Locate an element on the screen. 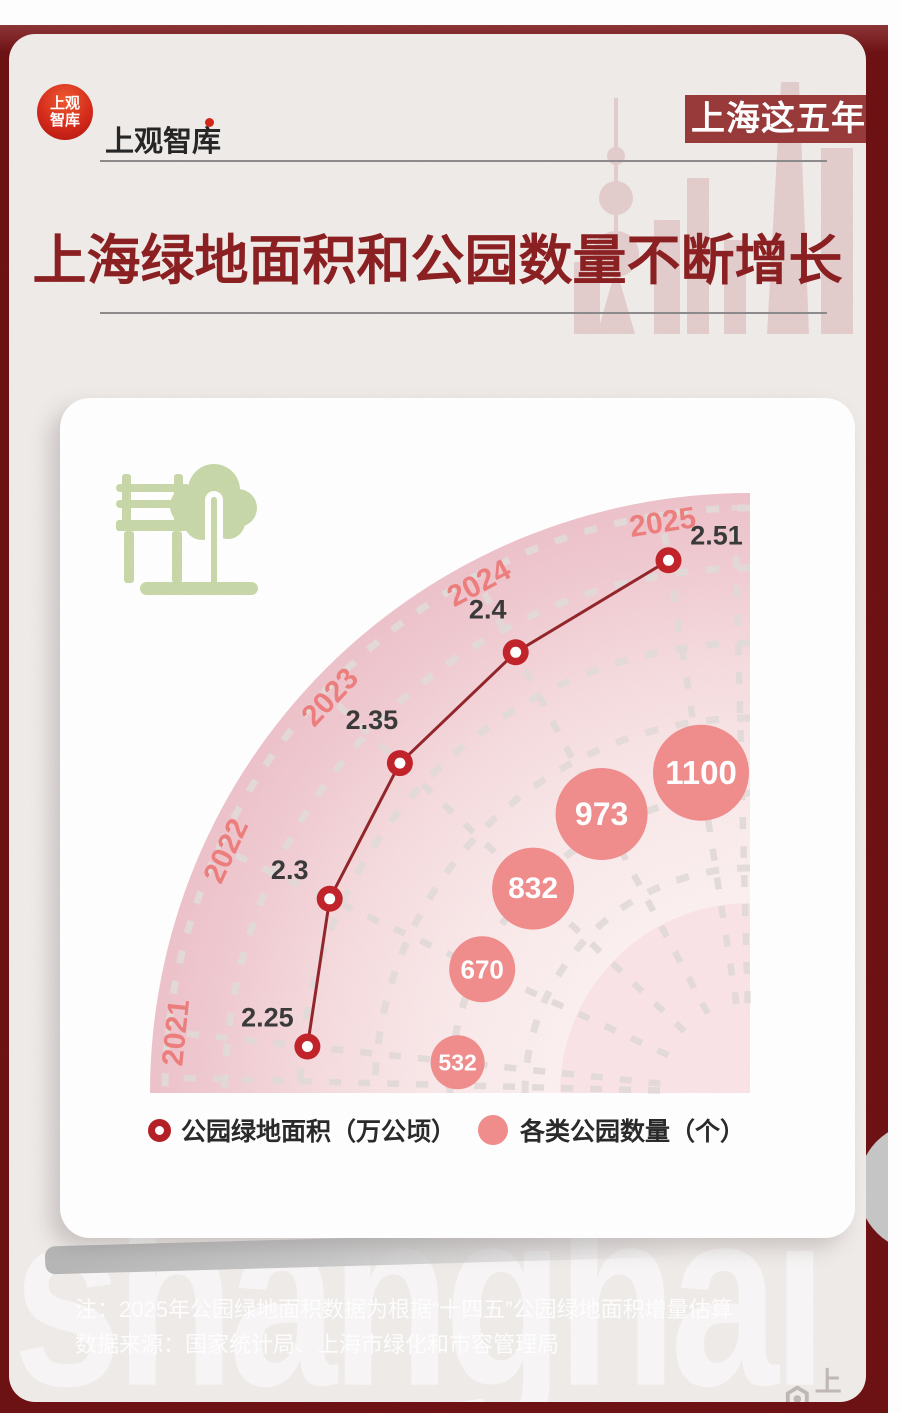  series-tag-badge: 上海这五年 is located at coordinates (775, 119).